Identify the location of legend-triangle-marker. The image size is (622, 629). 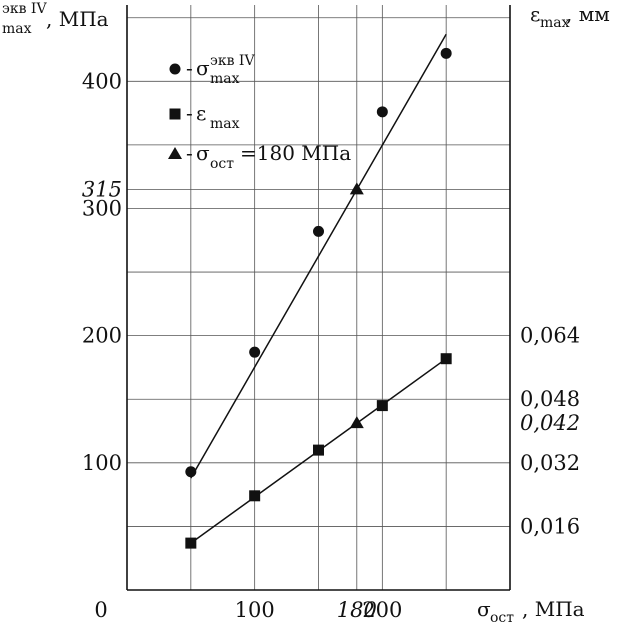
(175, 153).